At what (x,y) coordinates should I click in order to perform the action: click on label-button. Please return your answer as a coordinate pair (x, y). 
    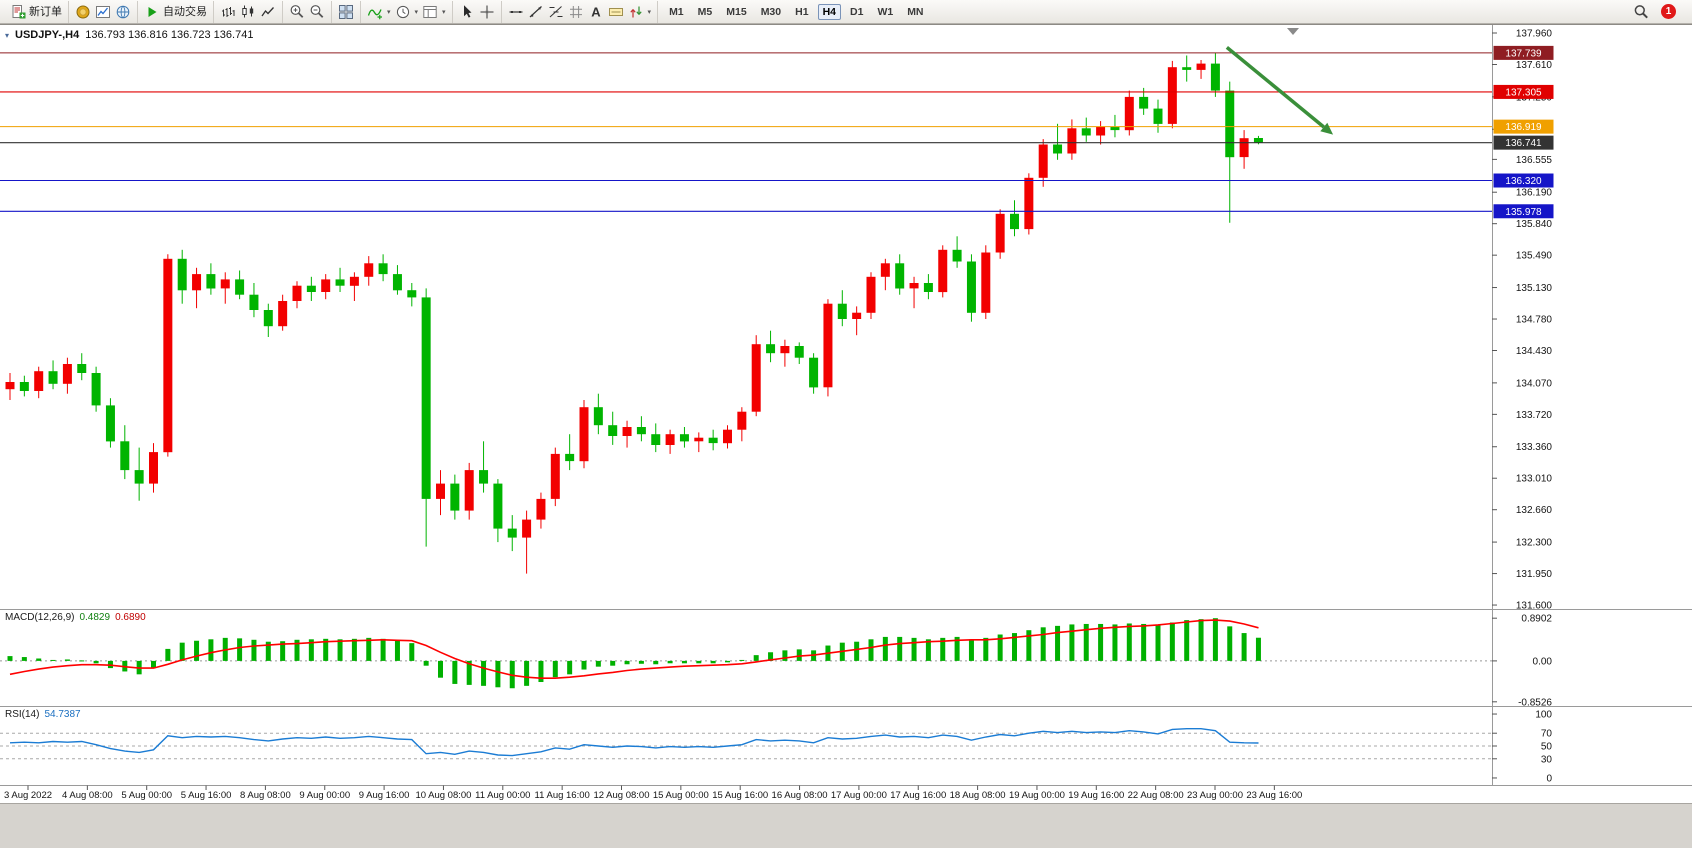
    Looking at the image, I should click on (616, 12).